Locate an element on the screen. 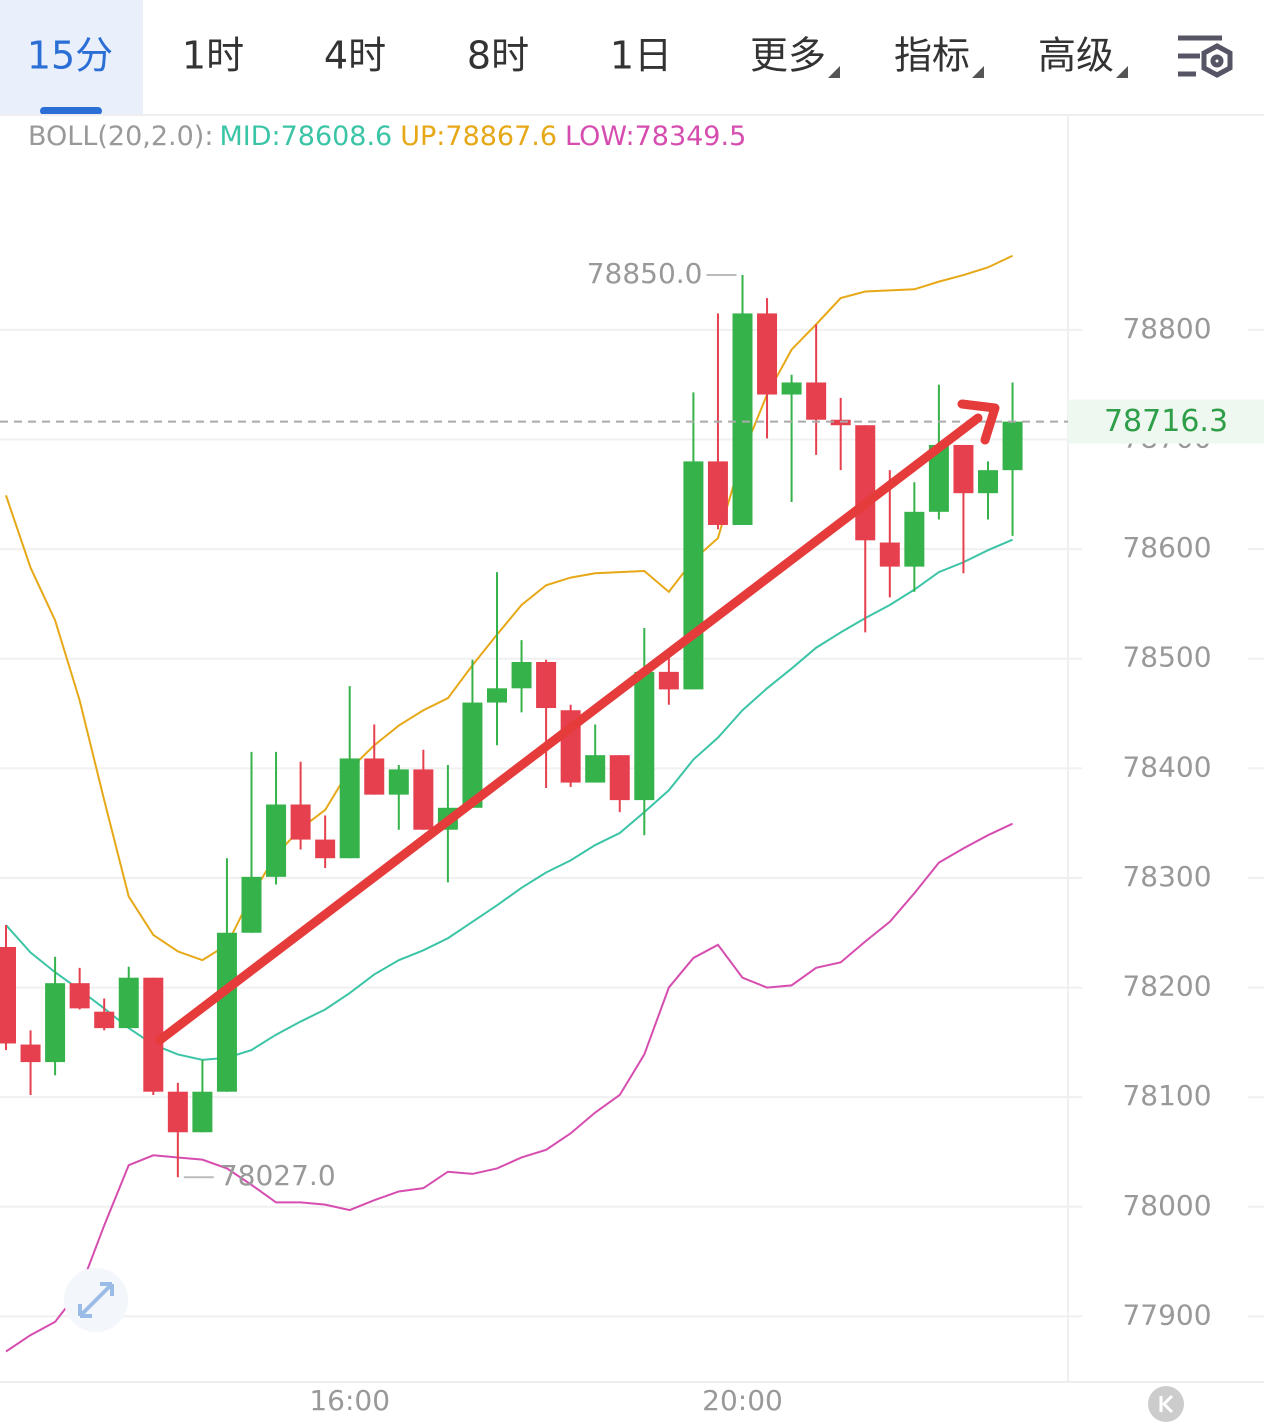 The height and width of the screenshot is (1422, 1264). low-label: 78027.0 is located at coordinates (278, 1175).